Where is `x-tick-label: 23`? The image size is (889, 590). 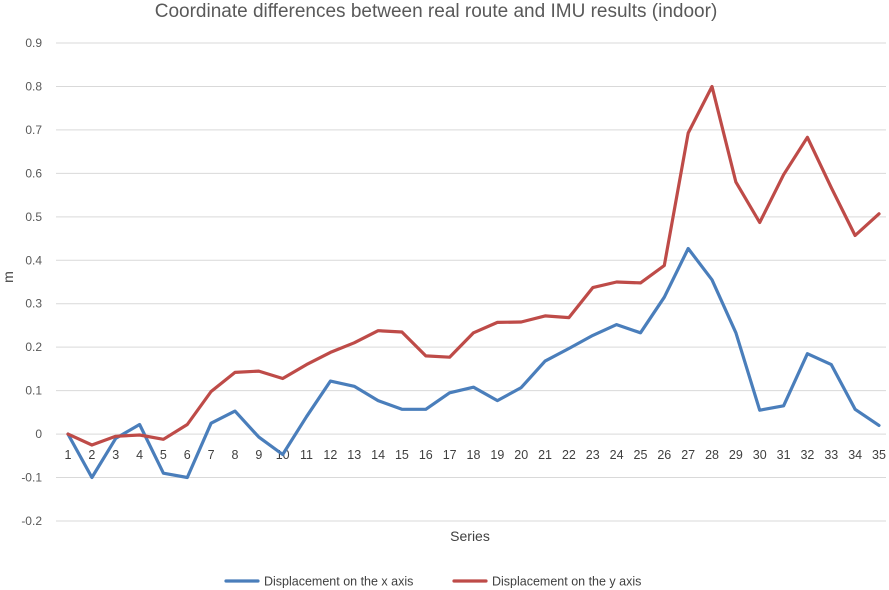
x-tick-label: 23 is located at coordinates (593, 455).